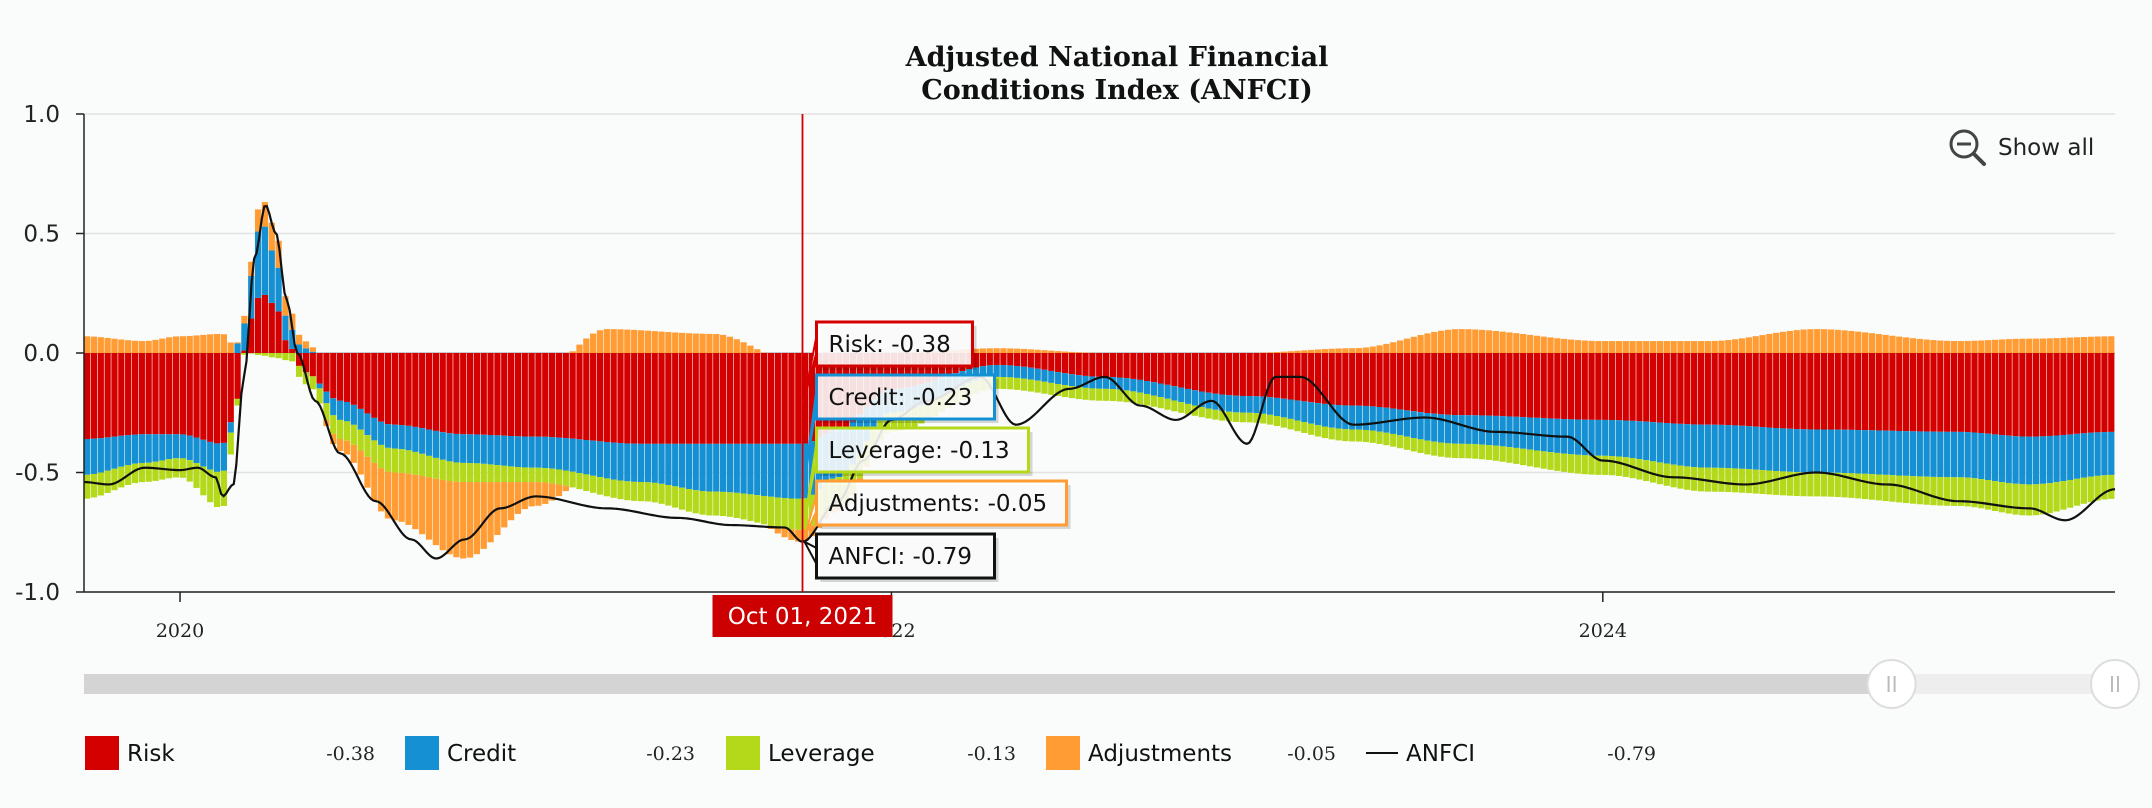 The image size is (2152, 808). Describe the element at coordinates (37, 593) in the screenshot. I see `y-tick-label: -1.0` at that location.